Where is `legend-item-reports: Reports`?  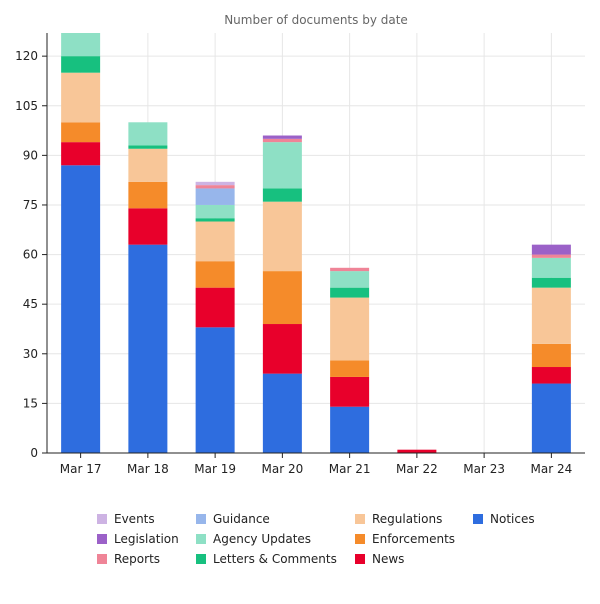 legend-item-reports: Reports is located at coordinates (128, 559).